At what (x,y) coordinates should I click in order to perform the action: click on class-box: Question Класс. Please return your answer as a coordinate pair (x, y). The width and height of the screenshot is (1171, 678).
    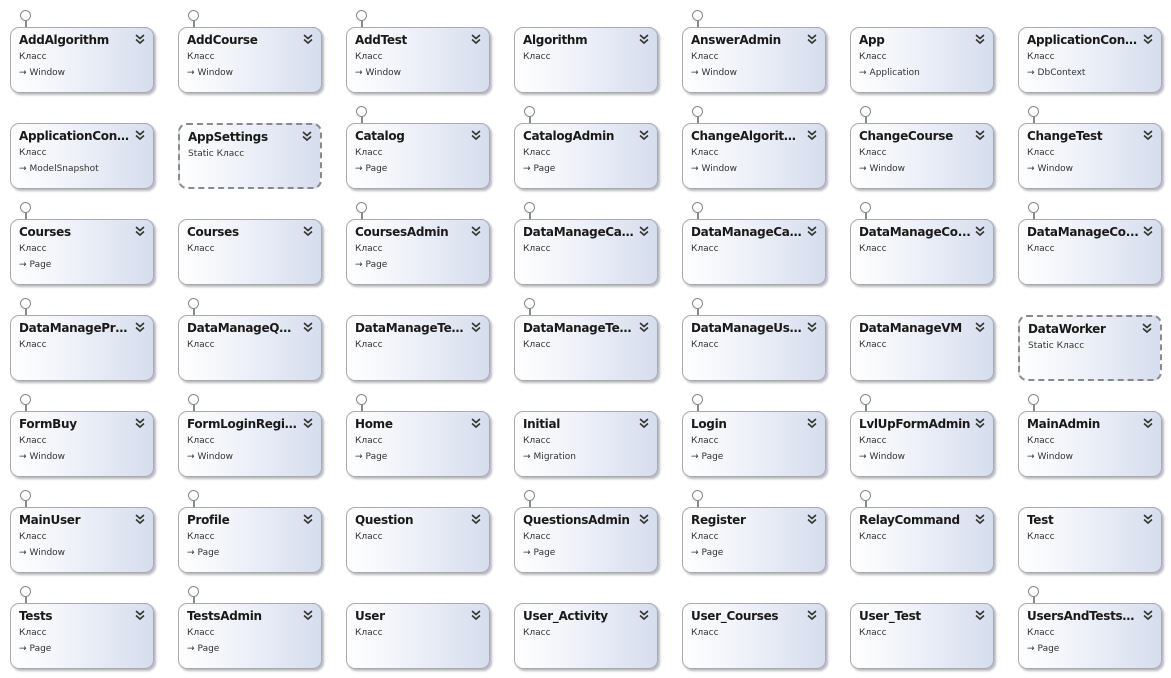
    Looking at the image, I should click on (418, 540).